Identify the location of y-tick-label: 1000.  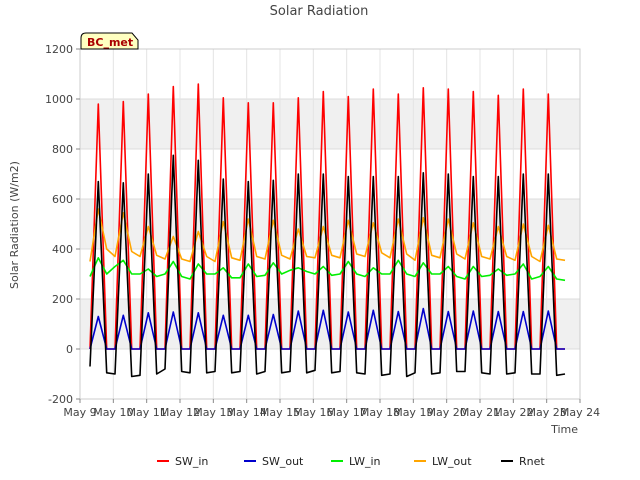
(59, 99).